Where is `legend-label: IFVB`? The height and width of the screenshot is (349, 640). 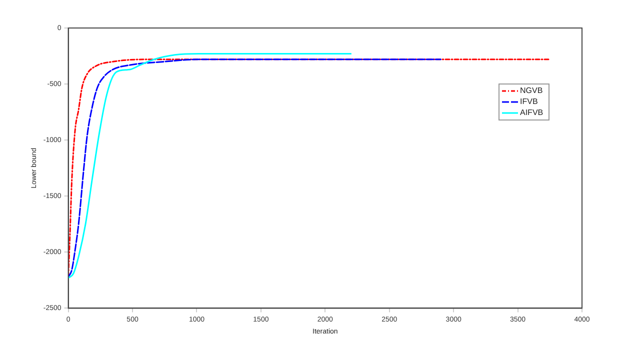
legend-label: IFVB is located at coordinates (529, 101).